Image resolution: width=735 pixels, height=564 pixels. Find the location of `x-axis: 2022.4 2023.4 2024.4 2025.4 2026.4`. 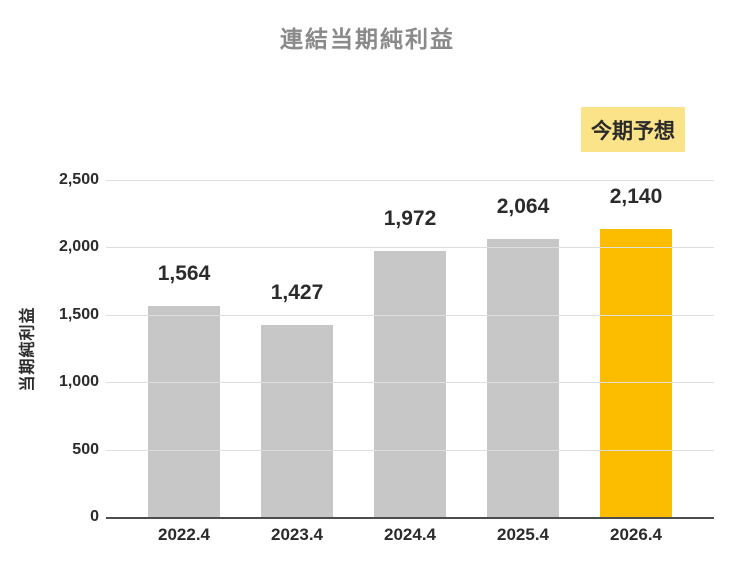

x-axis: 2022.4 2023.4 2024.4 2025.4 2026.4 is located at coordinates (410, 534).